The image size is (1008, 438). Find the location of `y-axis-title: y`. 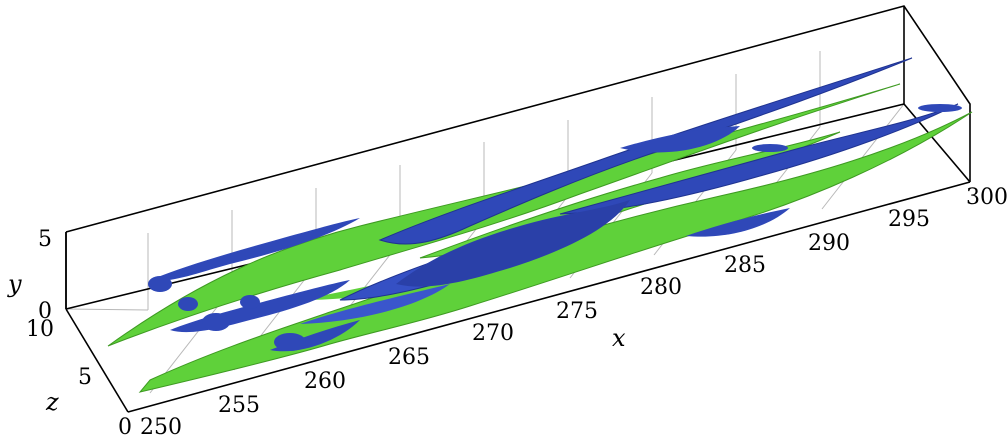

y-axis-title: y is located at coordinates (14, 284).